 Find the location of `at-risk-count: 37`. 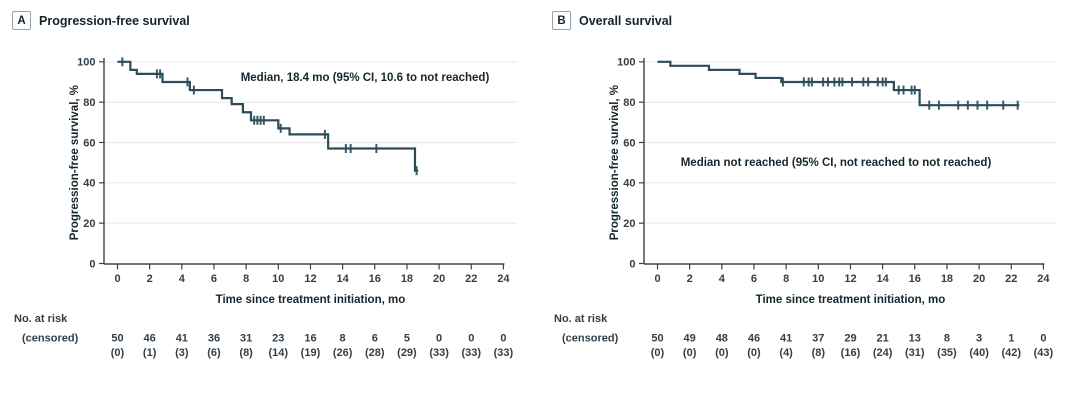

at-risk-count: 37 is located at coordinates (818, 339).